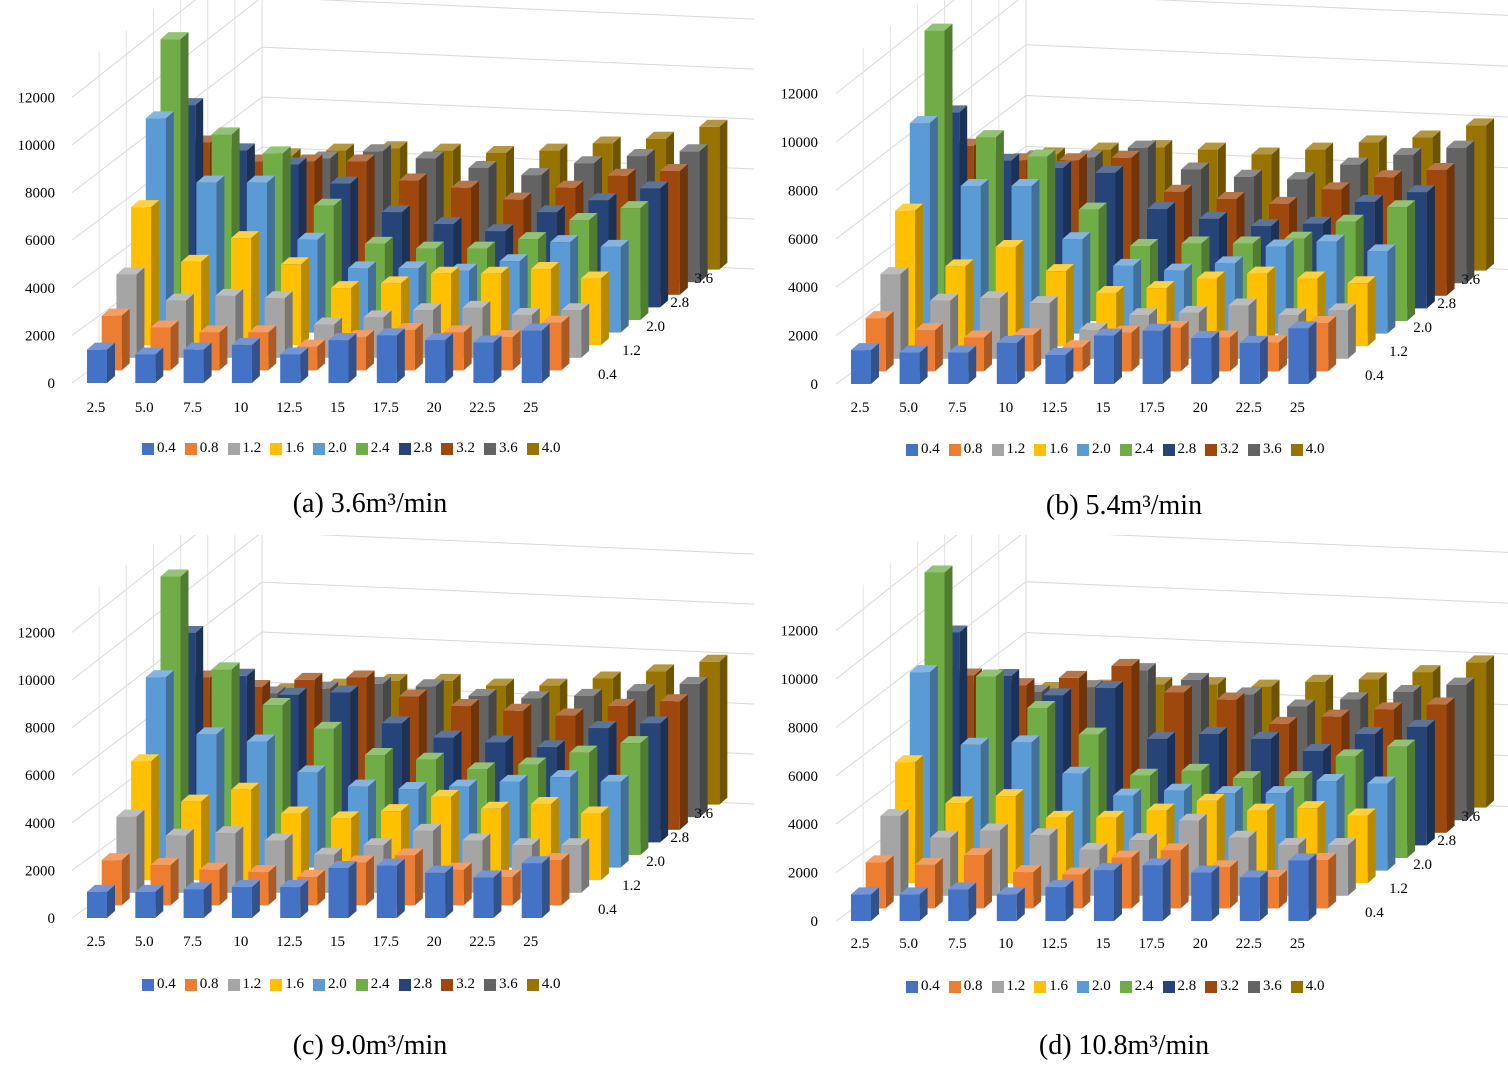 The width and height of the screenshot is (1508, 1071). Describe the element at coordinates (37, 633) in the screenshot. I see `y-tick-label: 12000` at that location.